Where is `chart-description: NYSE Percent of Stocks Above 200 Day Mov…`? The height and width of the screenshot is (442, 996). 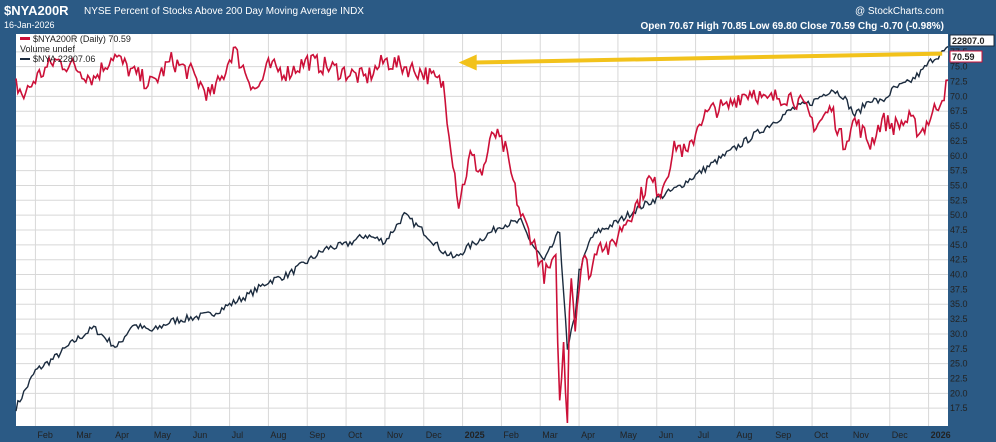 chart-description: NYSE Percent of Stocks Above 200 Day Mov… is located at coordinates (224, 11).